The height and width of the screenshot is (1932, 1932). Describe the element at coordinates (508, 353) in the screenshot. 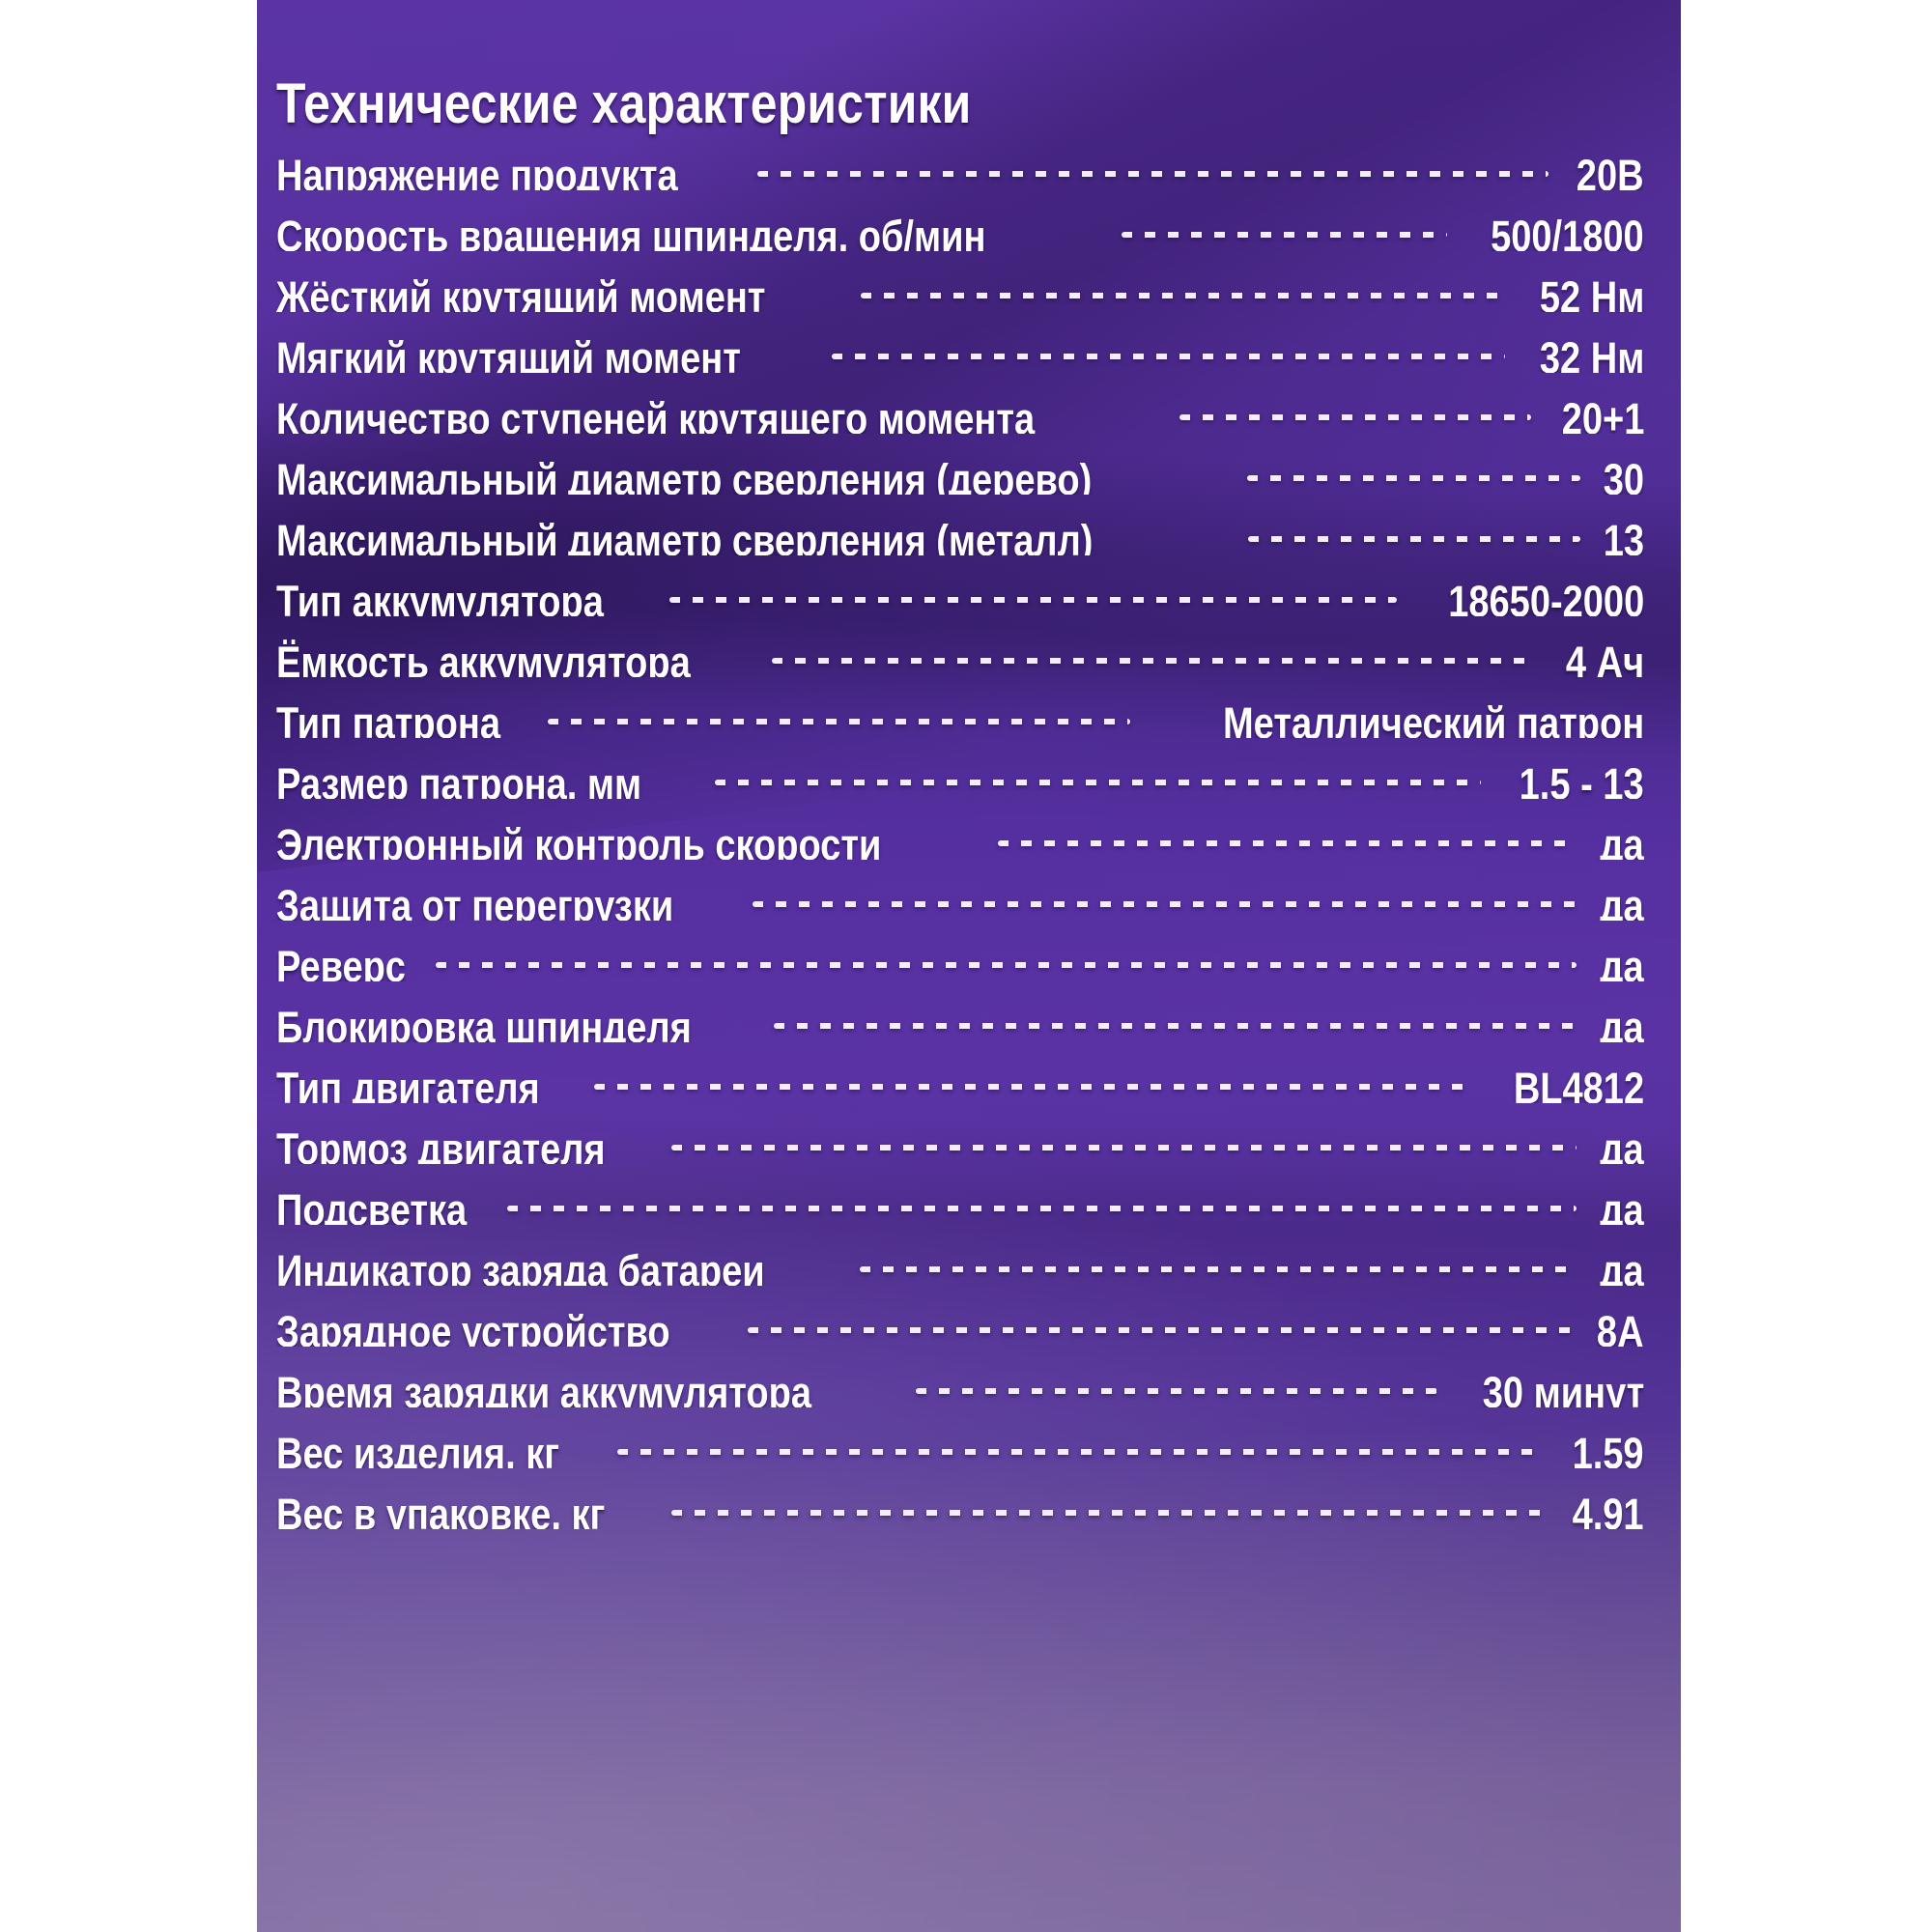

I see `spec-label: Мягкий крутящий момент` at that location.